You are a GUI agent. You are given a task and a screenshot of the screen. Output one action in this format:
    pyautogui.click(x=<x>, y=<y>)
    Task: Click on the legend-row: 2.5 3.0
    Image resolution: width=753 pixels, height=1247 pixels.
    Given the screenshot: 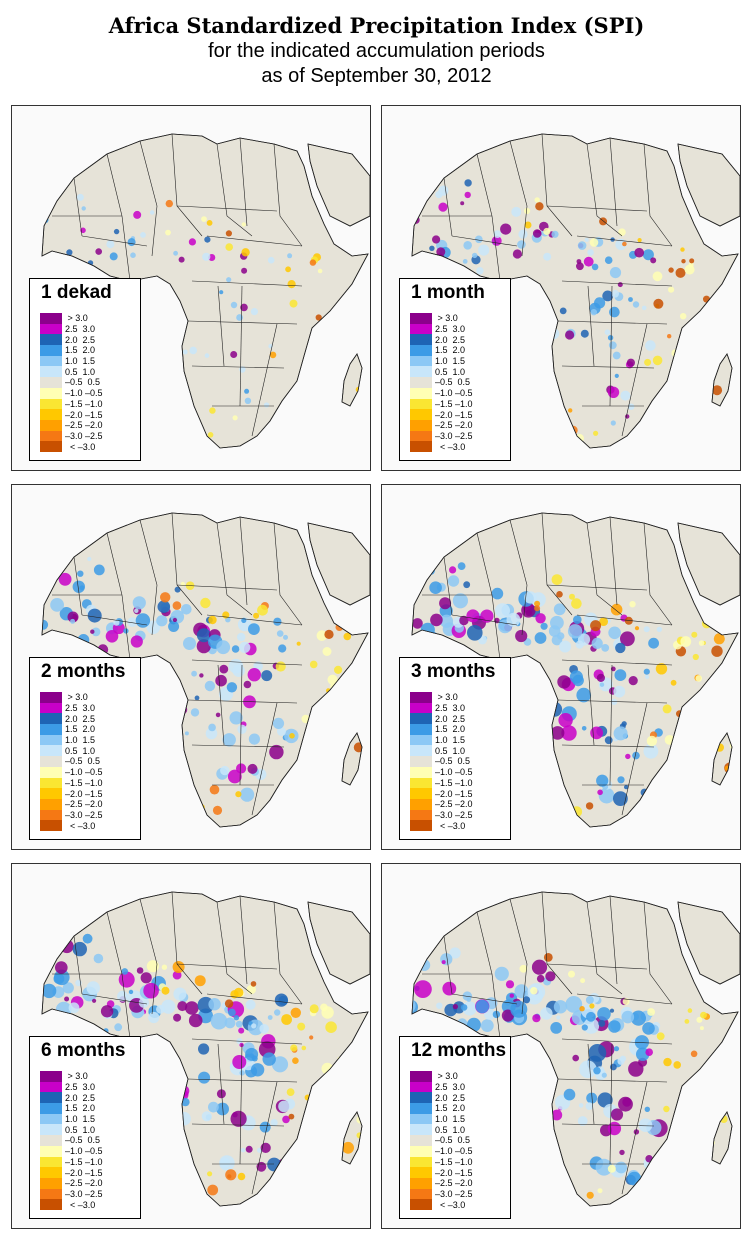 What is the action you would take?
    pyautogui.click(x=441, y=329)
    